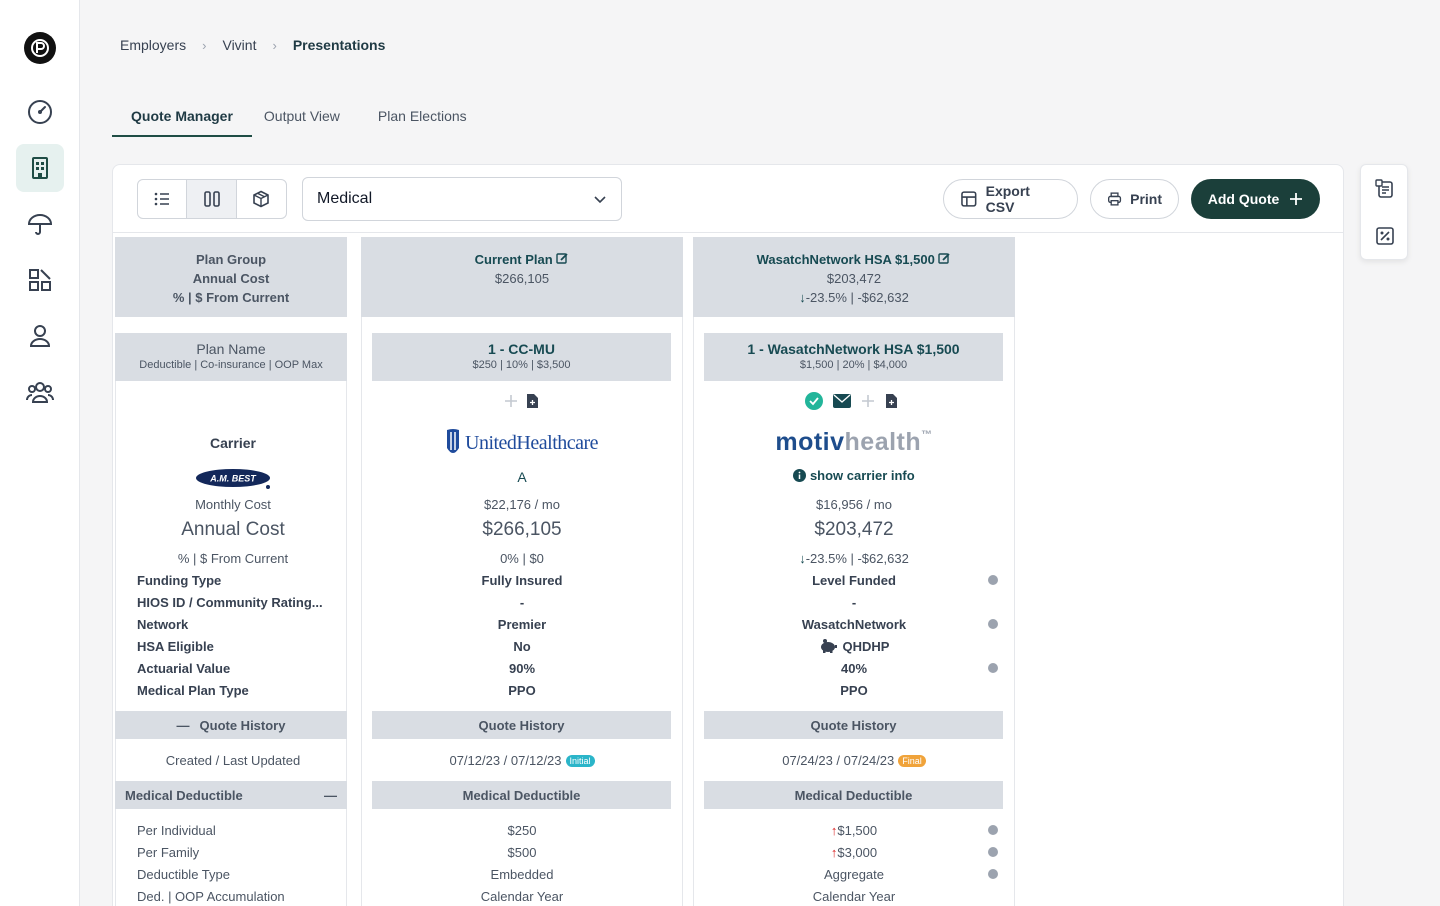 The image size is (1440, 906). Describe the element at coordinates (853, 725) in the screenshot. I see `wasatch-quote-history-header: Quote History` at that location.